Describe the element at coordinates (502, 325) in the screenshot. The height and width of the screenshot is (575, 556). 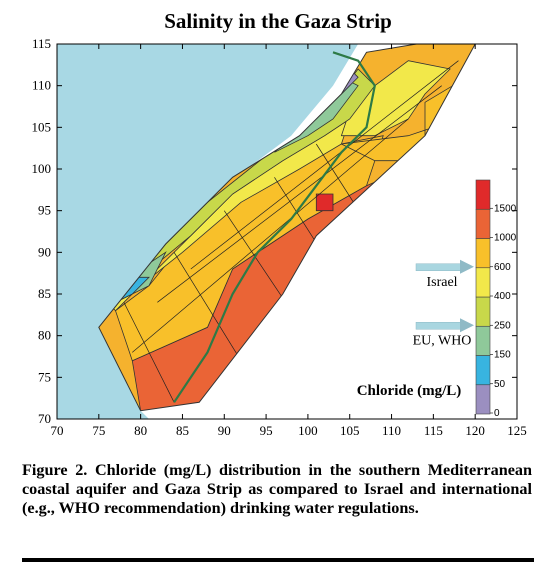
I see `colorbar-label-250: 250` at that location.